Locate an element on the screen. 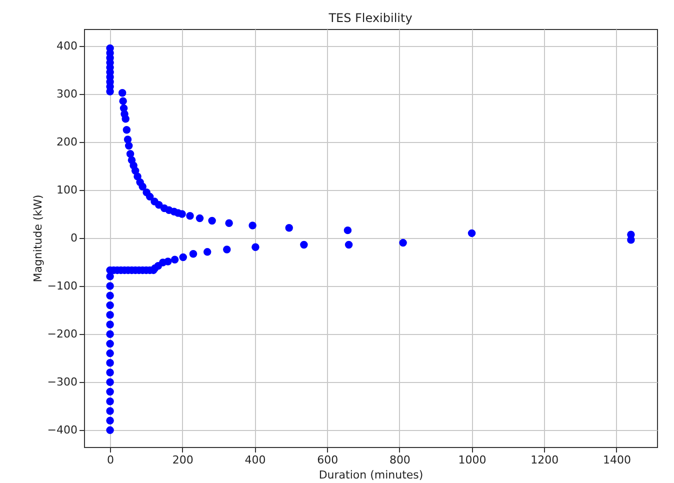 The height and width of the screenshot is (483, 674). x-tick-label: 800 is located at coordinates (399, 460).